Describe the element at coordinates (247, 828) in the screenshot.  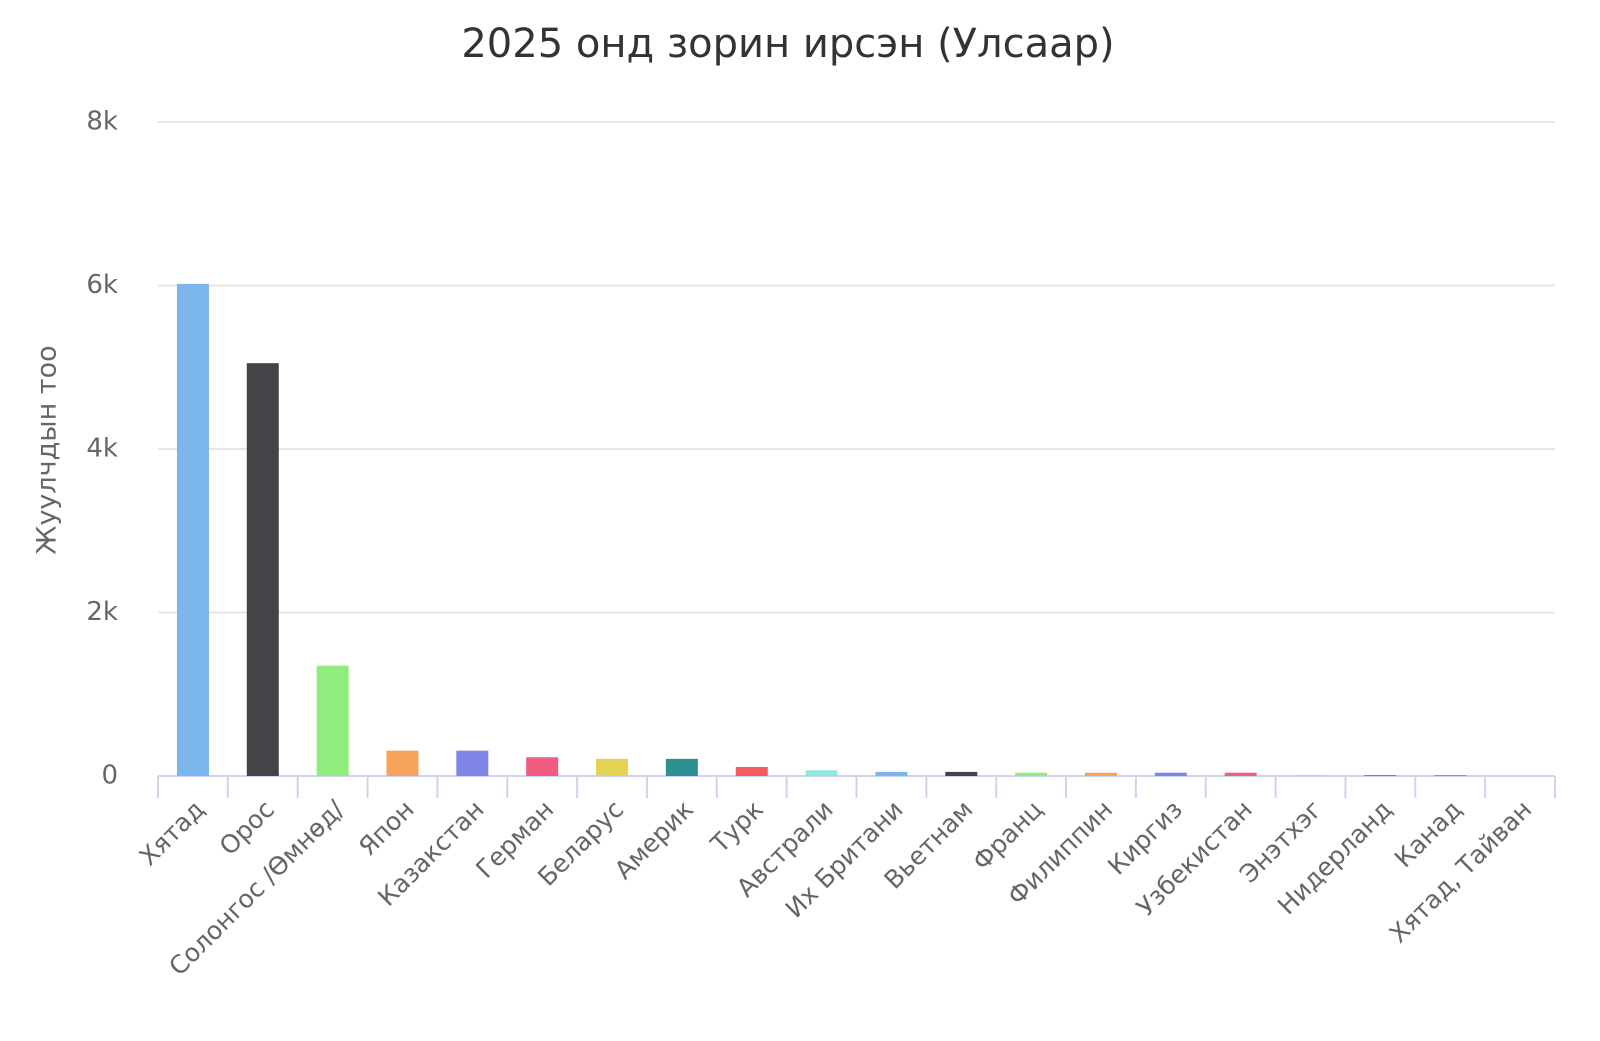
I see `x-tick-label: Орос` at that location.